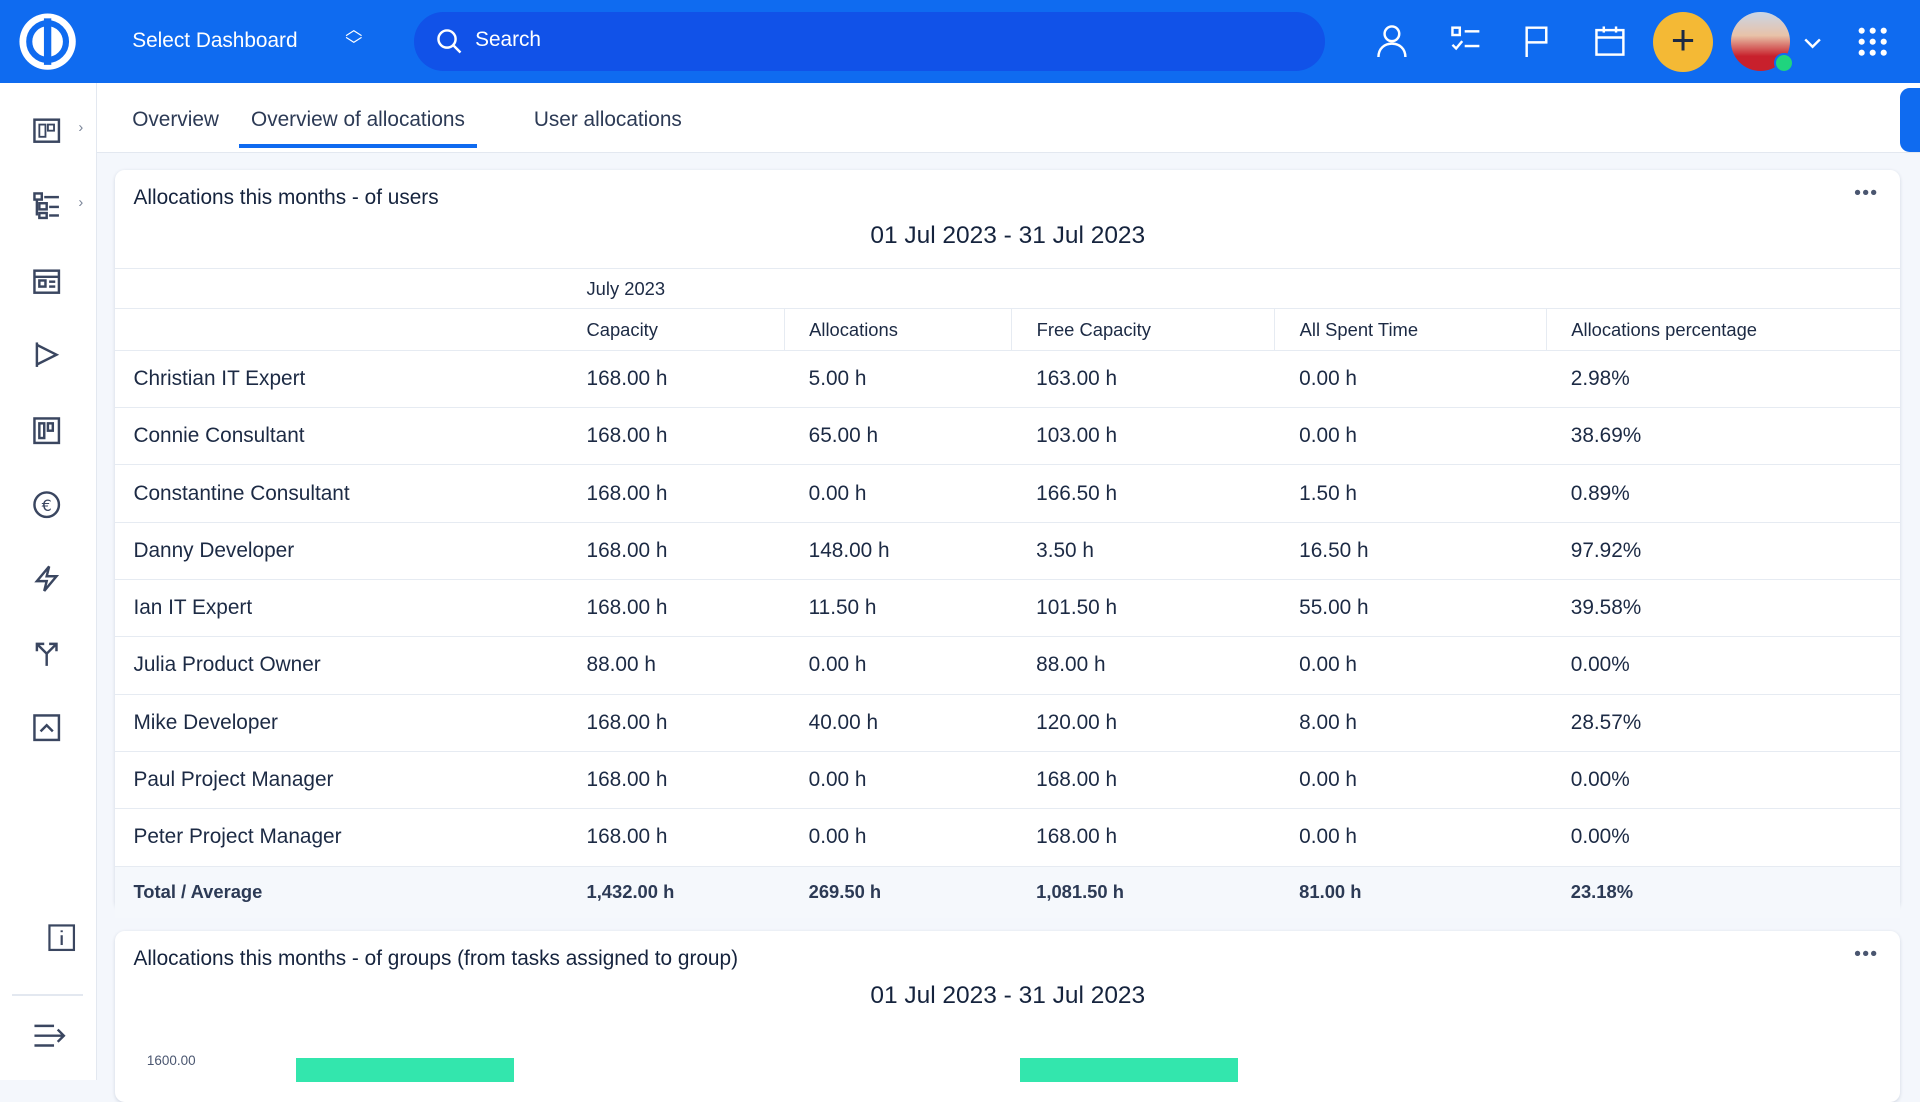 The height and width of the screenshot is (1102, 1920). What do you see at coordinates (342, 722) in the screenshot?
I see `user-name: Mike Developer` at bounding box center [342, 722].